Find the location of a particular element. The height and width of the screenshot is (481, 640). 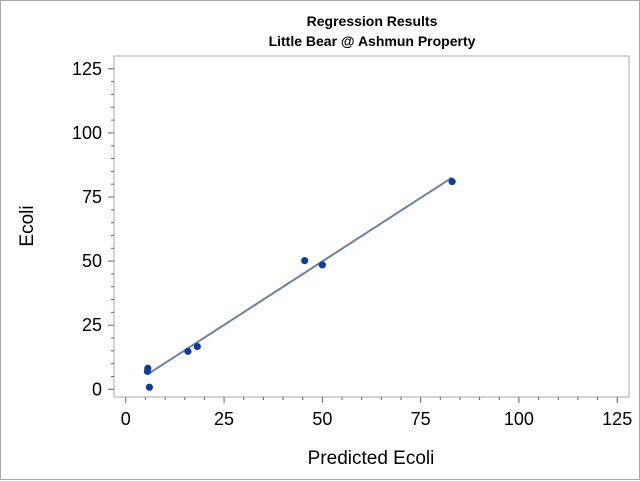

x-axis: 0 25 50 75 100 125 is located at coordinates (376, 413).